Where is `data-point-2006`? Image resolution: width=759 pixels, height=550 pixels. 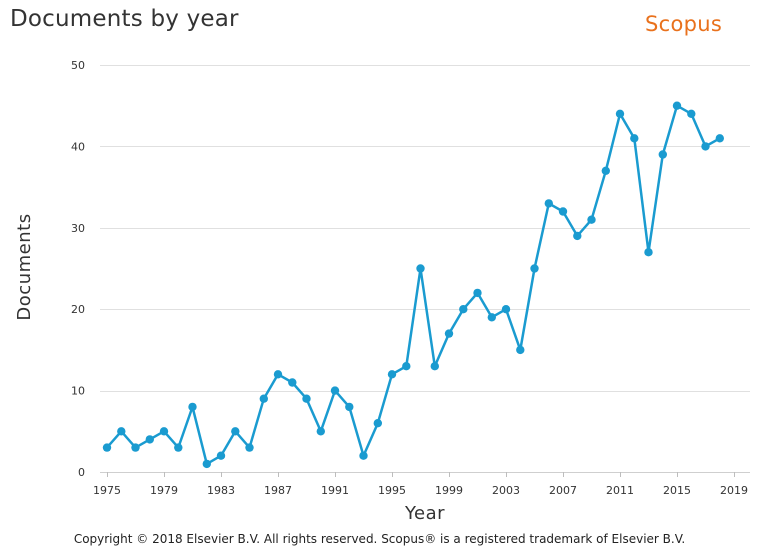
data-point-2006 is located at coordinates (548, 203).